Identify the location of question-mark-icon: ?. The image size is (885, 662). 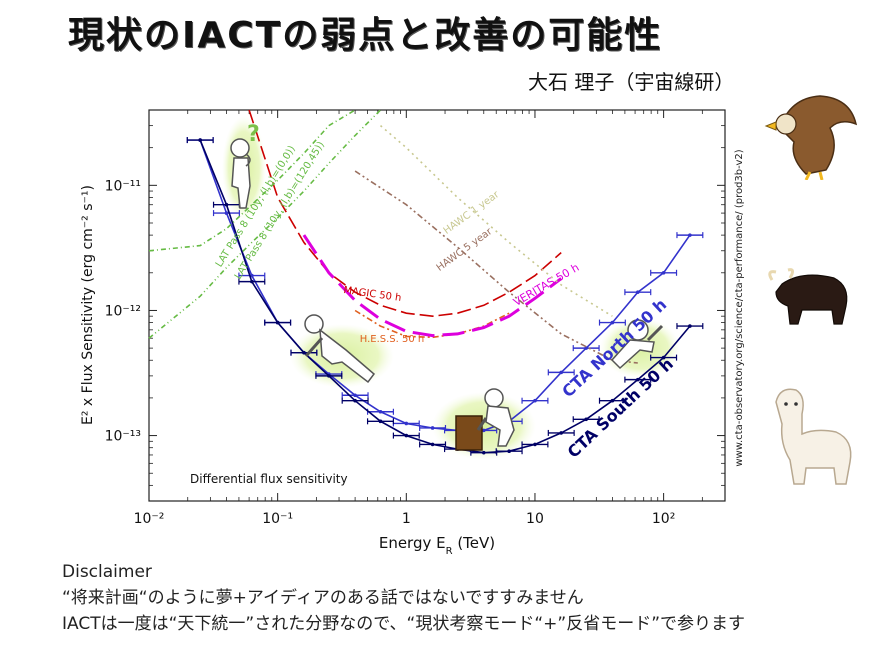
(253, 134).